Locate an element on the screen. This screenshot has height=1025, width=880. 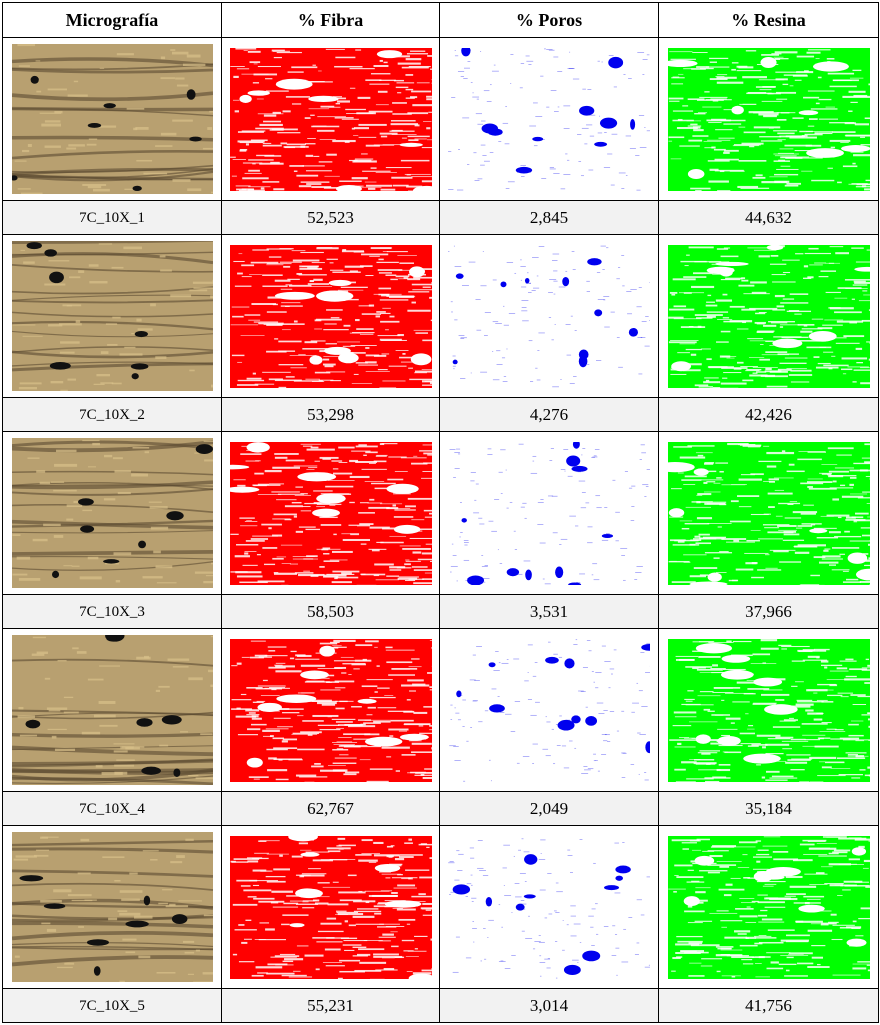
poros-value-cell: 4,276 is located at coordinates (549, 414).